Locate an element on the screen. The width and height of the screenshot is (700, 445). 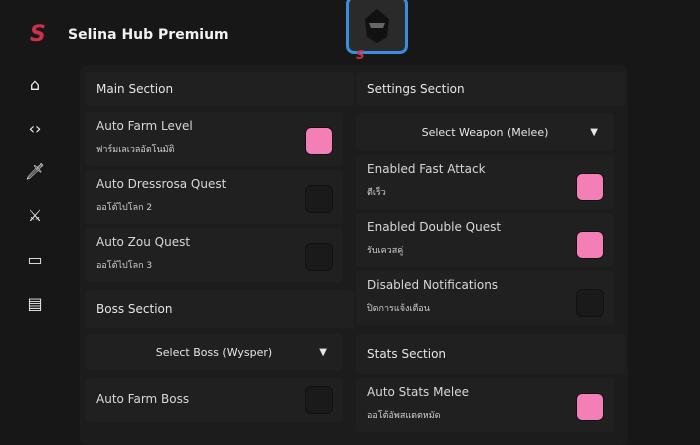
ninja-avatar-icon is located at coordinates (377, 26).